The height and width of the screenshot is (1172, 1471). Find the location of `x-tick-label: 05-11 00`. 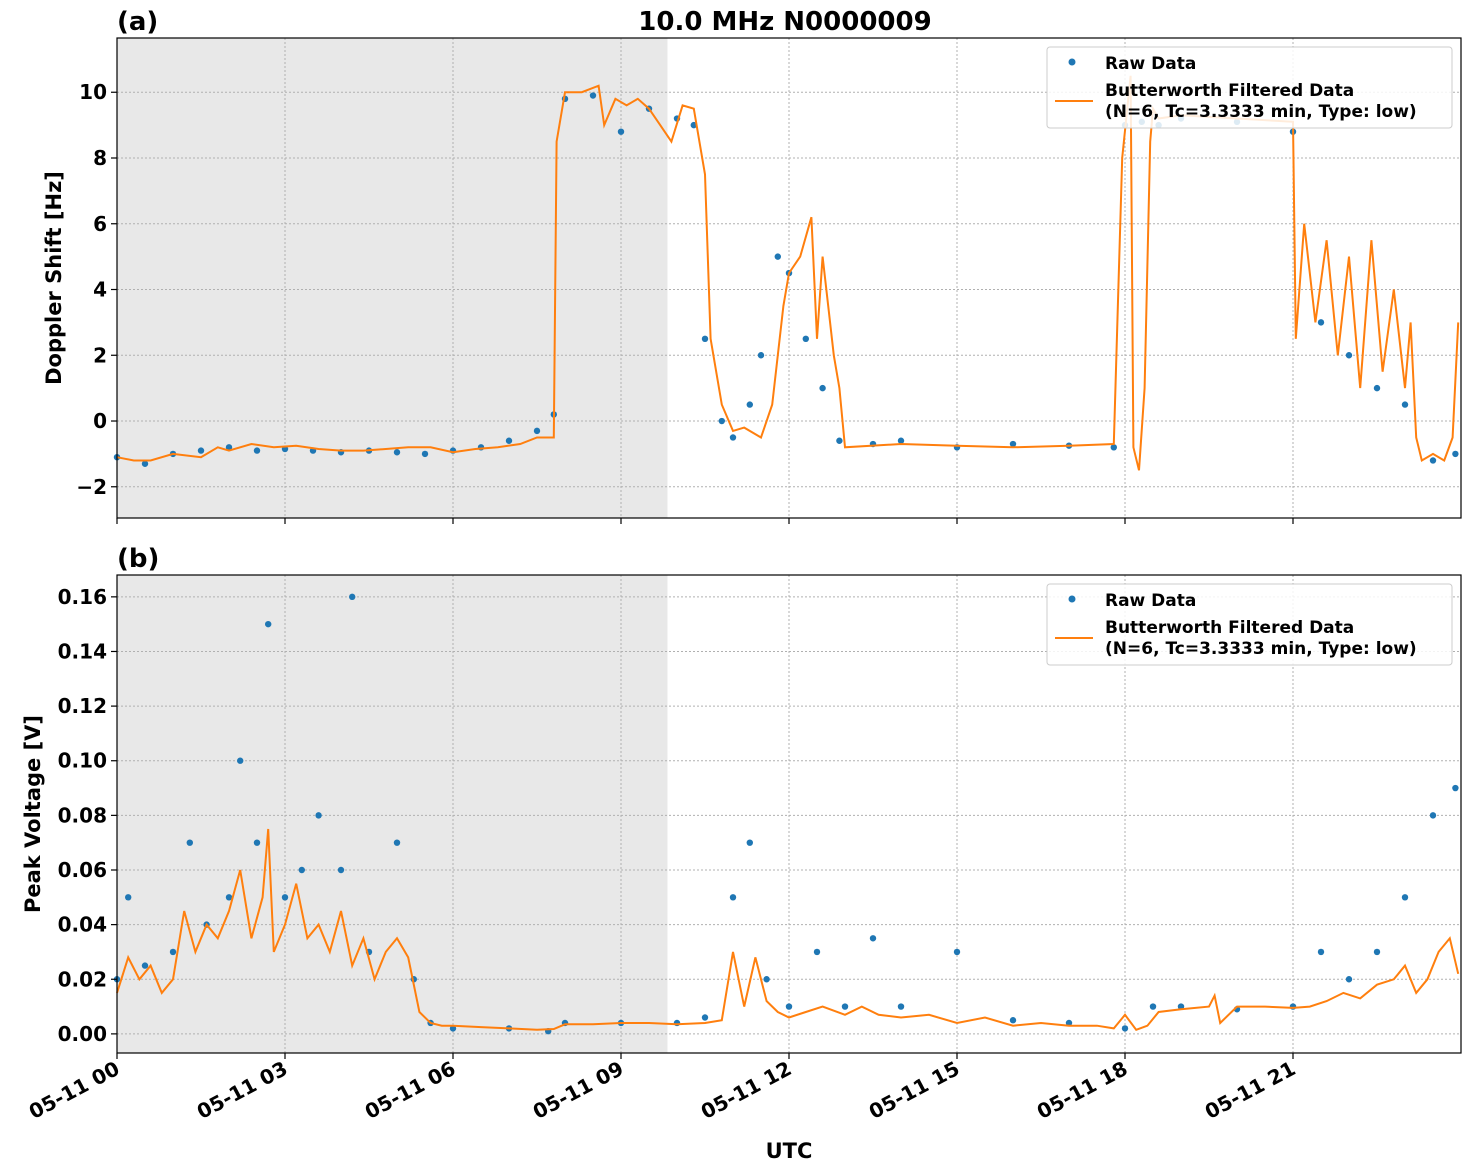

x-tick-label: 05-11 00 is located at coordinates (74, 1090).